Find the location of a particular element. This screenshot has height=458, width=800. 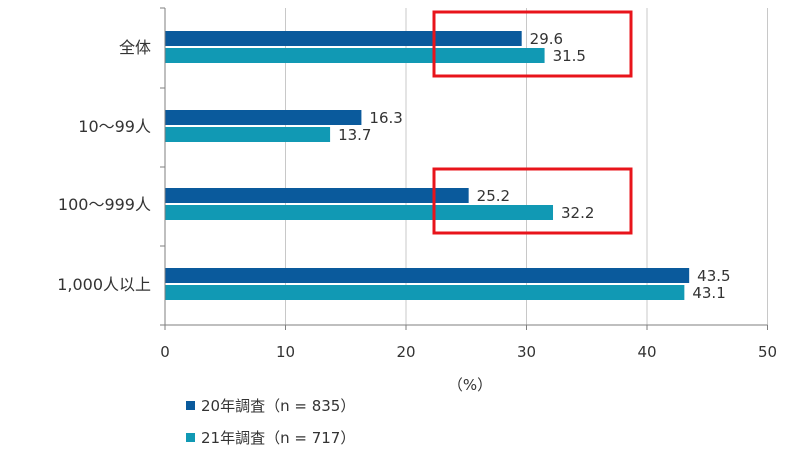

x-axis-label: （%） is located at coordinates (470, 385).